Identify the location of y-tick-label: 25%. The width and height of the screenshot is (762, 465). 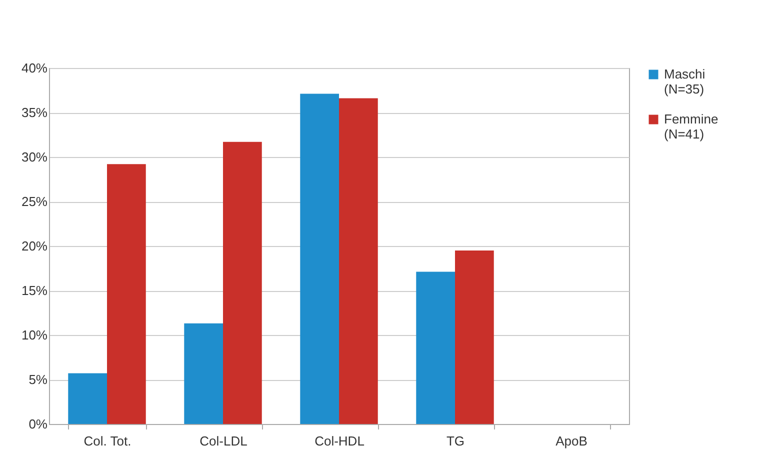
(34, 201).